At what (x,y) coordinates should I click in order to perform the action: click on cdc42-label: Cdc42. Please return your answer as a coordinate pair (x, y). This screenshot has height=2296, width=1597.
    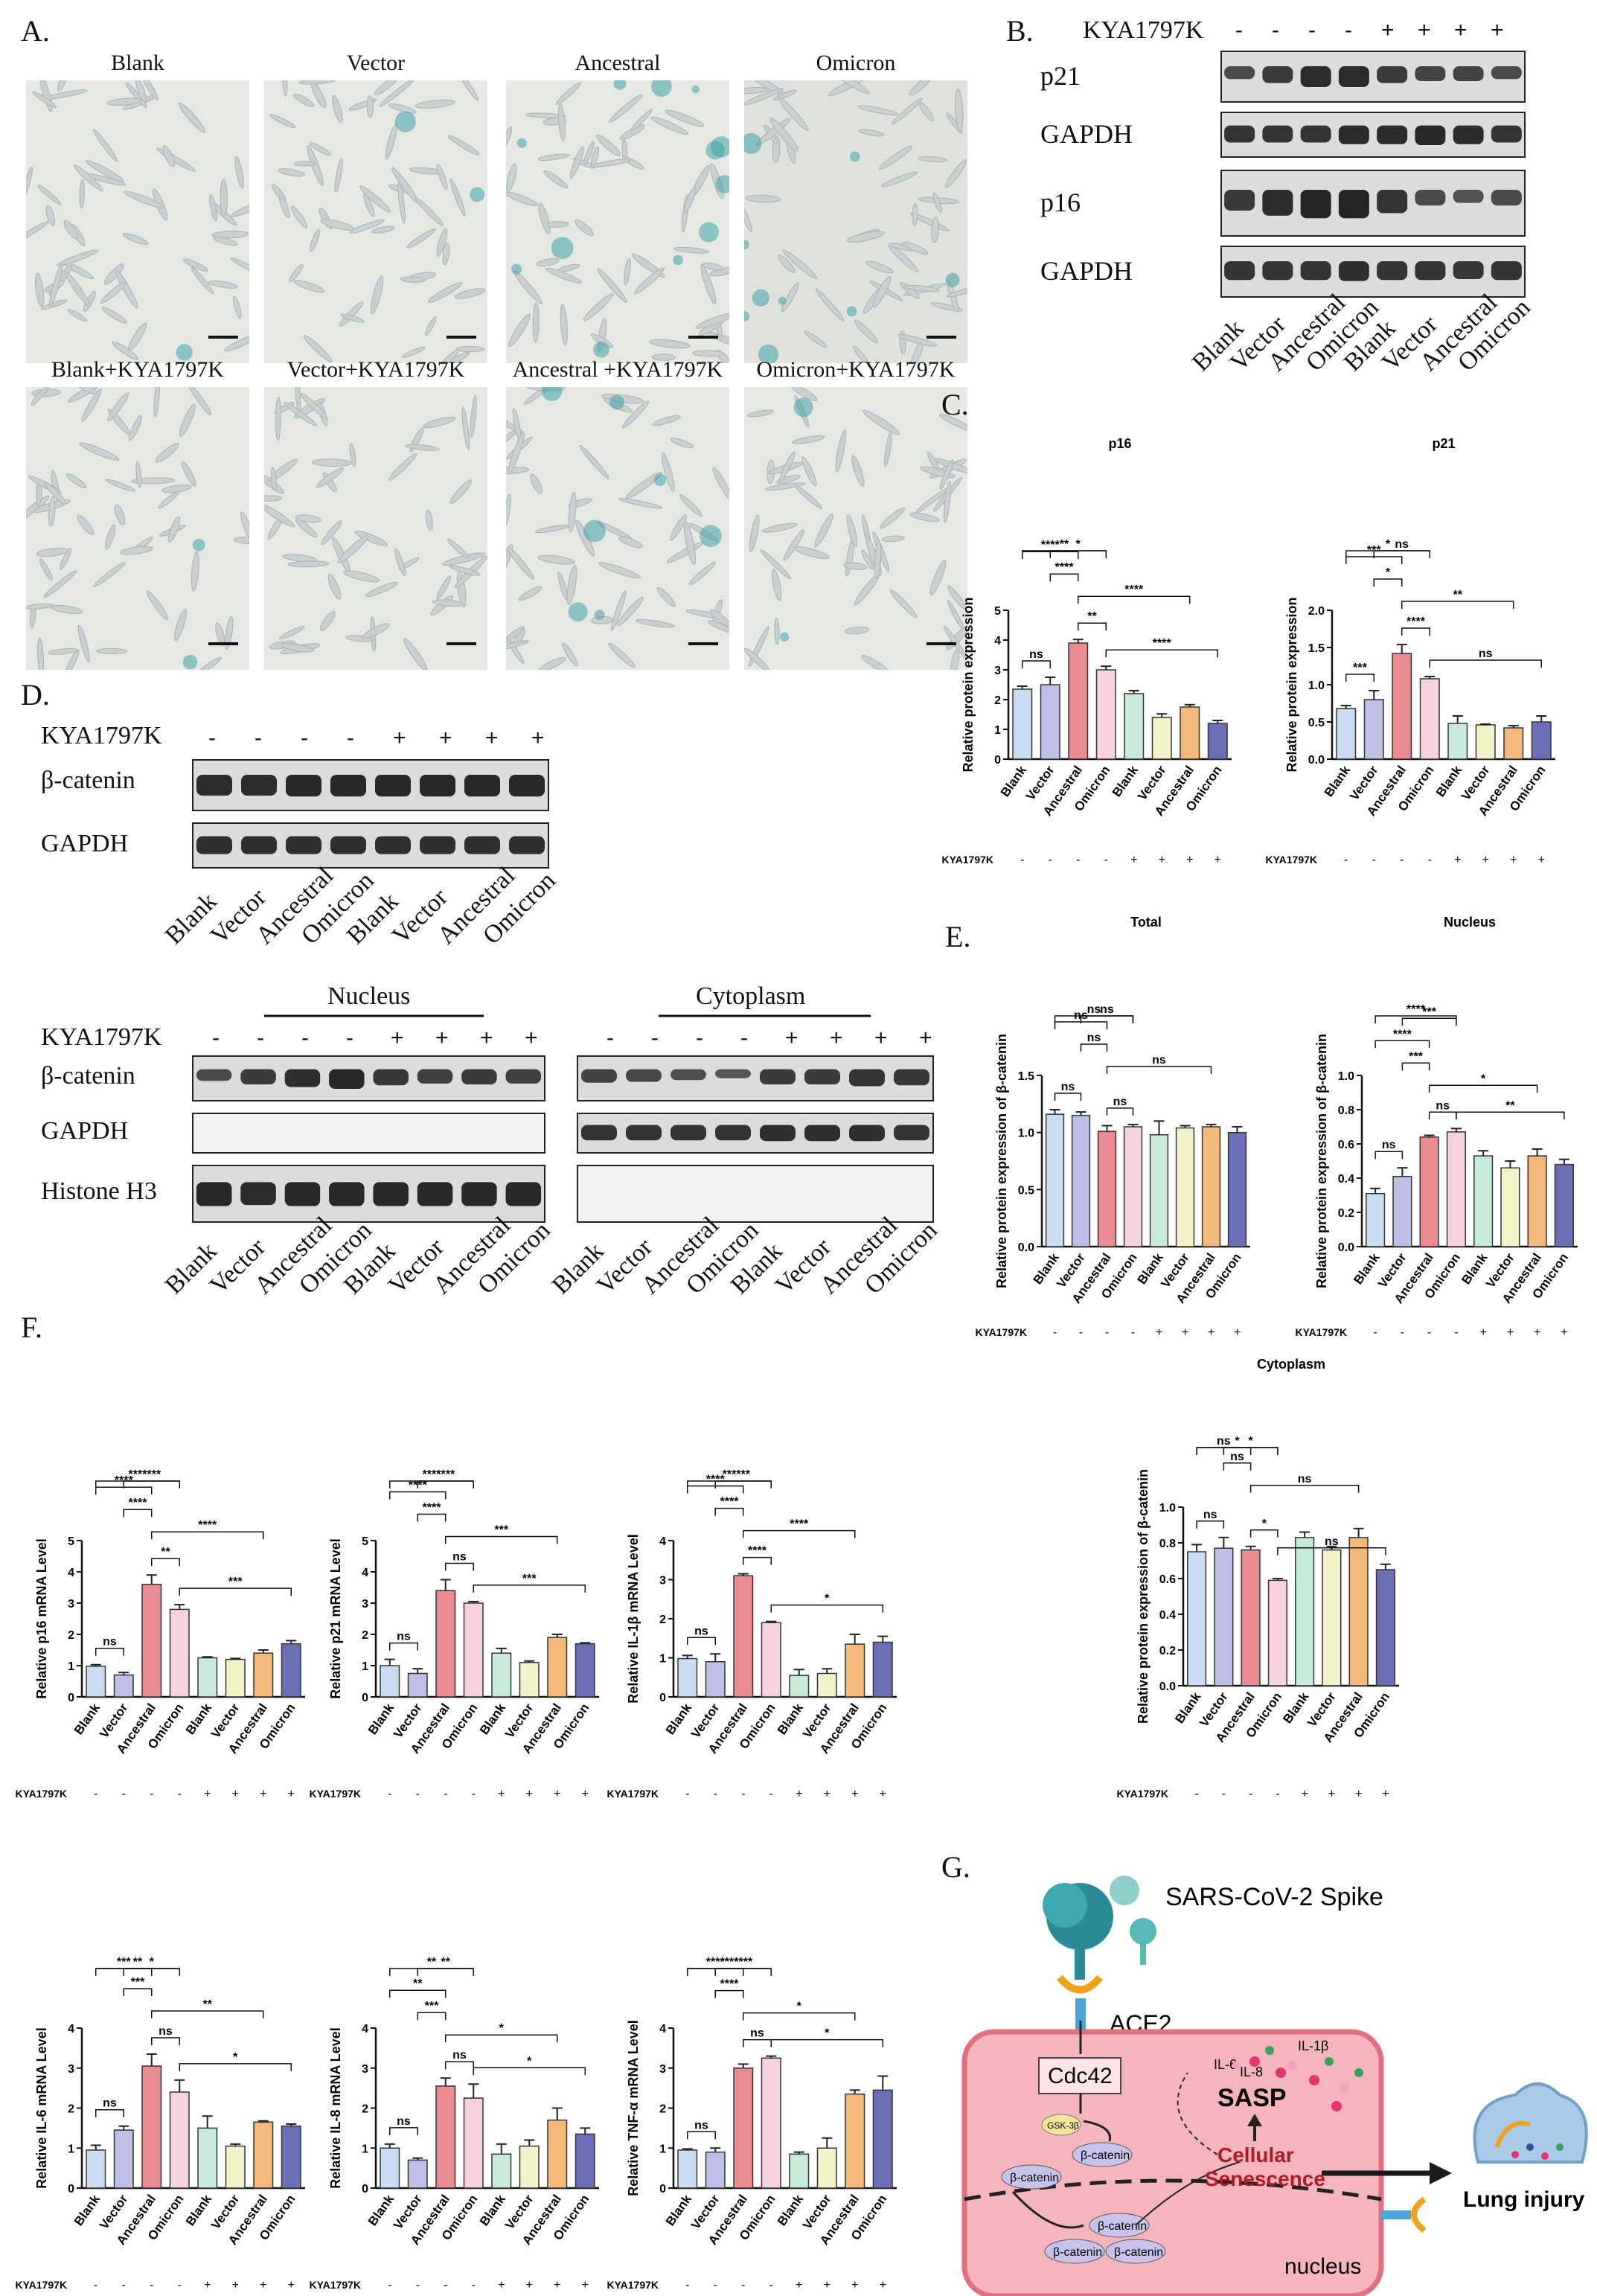
    Looking at the image, I should click on (1080, 2076).